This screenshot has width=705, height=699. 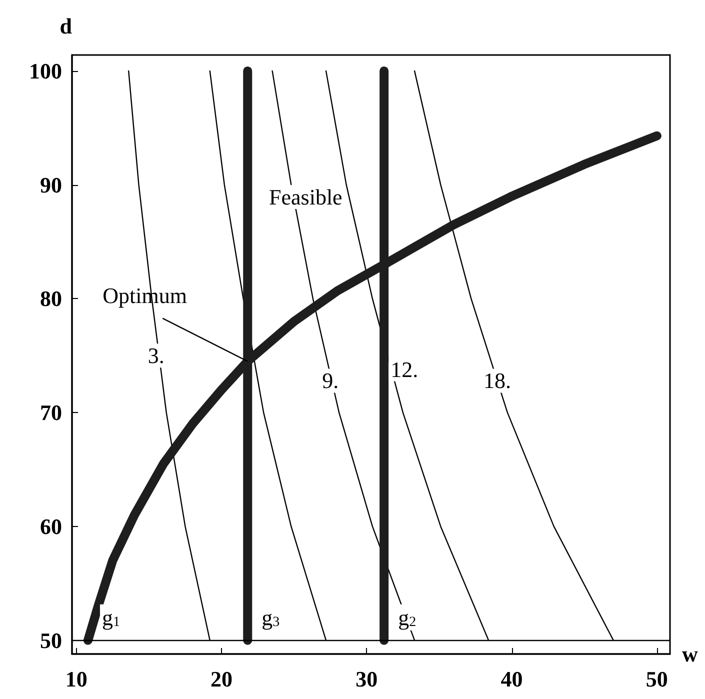 What do you see at coordinates (221, 679) in the screenshot?
I see `x-tick-label: 20` at bounding box center [221, 679].